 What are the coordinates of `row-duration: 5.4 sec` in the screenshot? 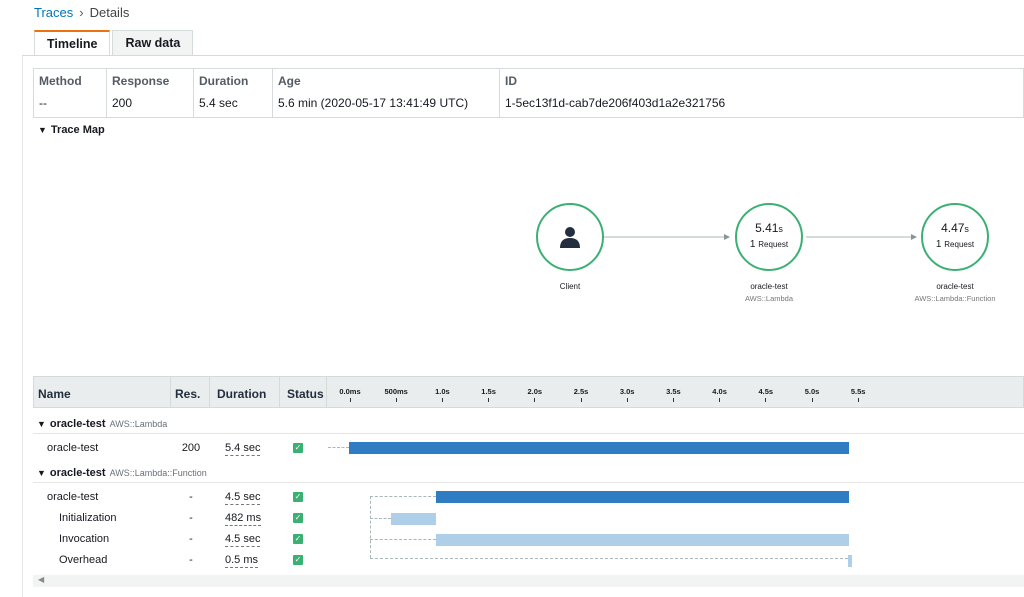 It's located at (243, 449).